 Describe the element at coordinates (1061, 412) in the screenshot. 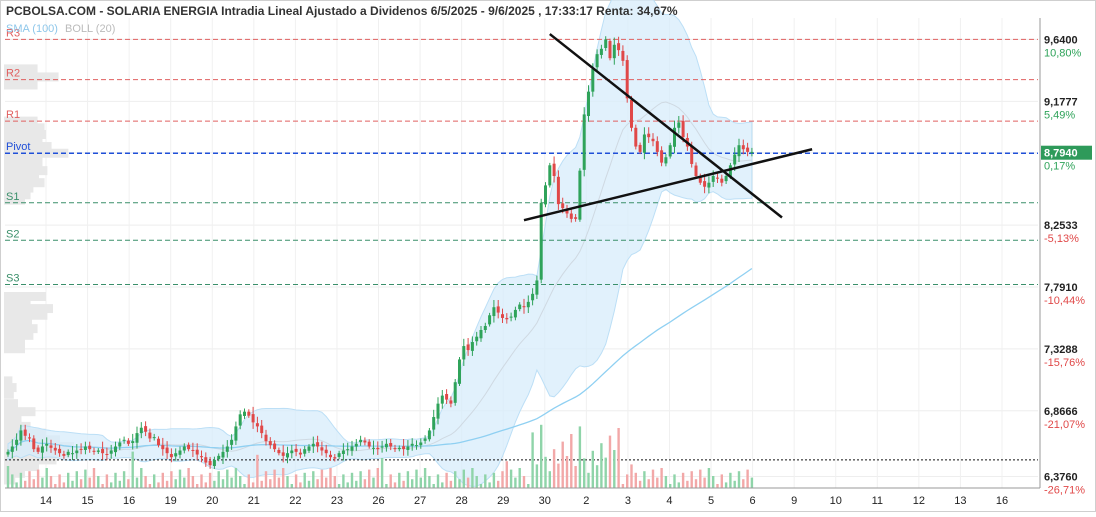

I see `y-tick-label: 6,8666` at that location.